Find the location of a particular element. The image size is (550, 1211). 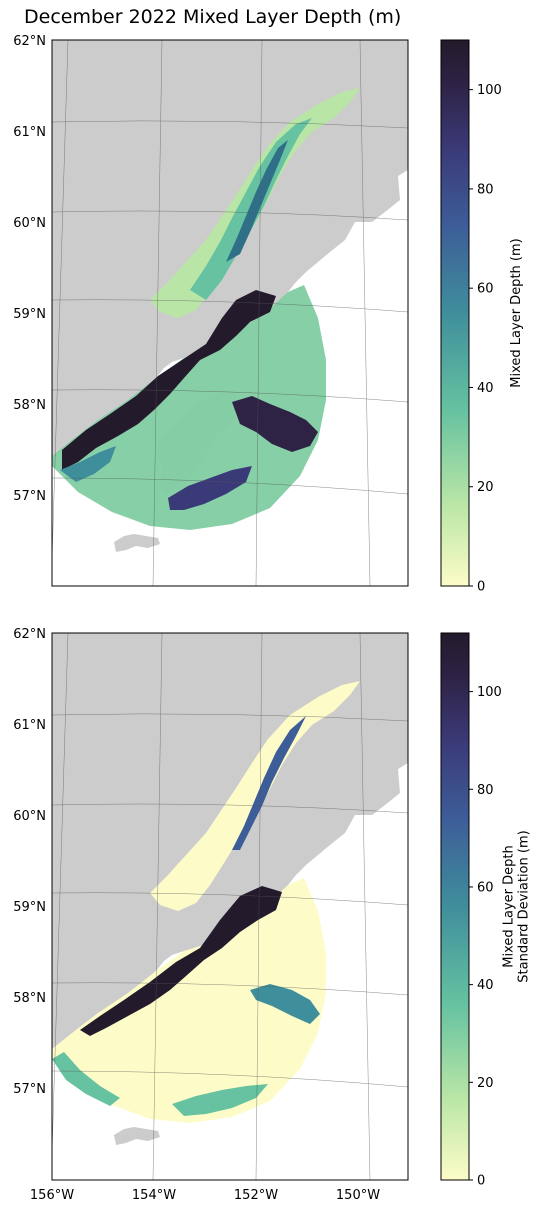

lat-axis-mean: 62°N 61°N 60°N 59°N 58°N 57°N is located at coordinates (29, 269).